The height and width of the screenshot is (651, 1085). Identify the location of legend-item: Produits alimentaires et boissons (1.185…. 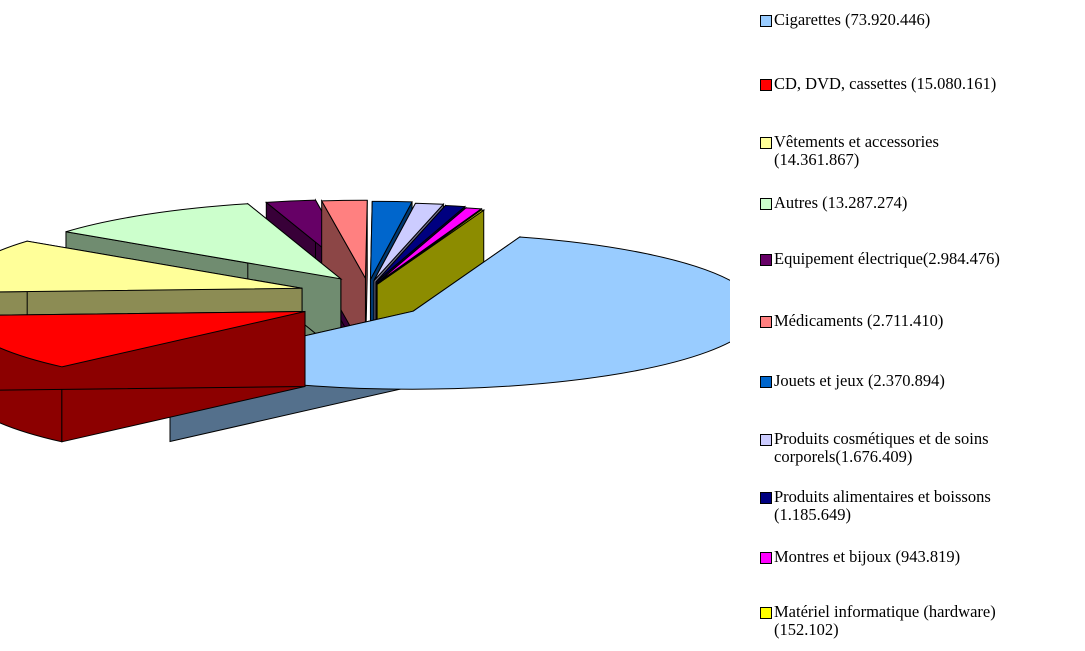
(921, 506).